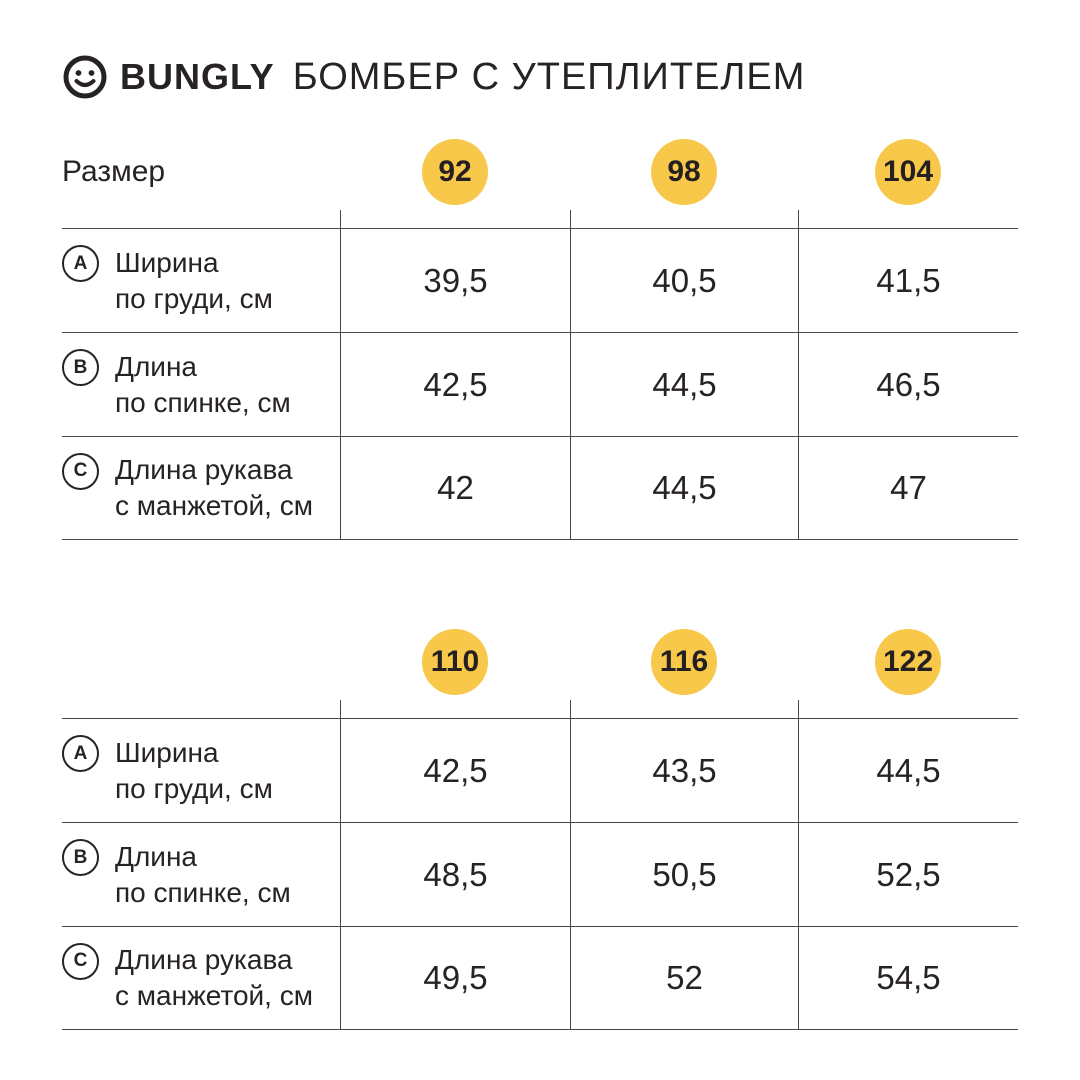 This screenshot has width=1080, height=1080. Describe the element at coordinates (455, 978) in the screenshot. I see `value-cell: 49,5` at that location.